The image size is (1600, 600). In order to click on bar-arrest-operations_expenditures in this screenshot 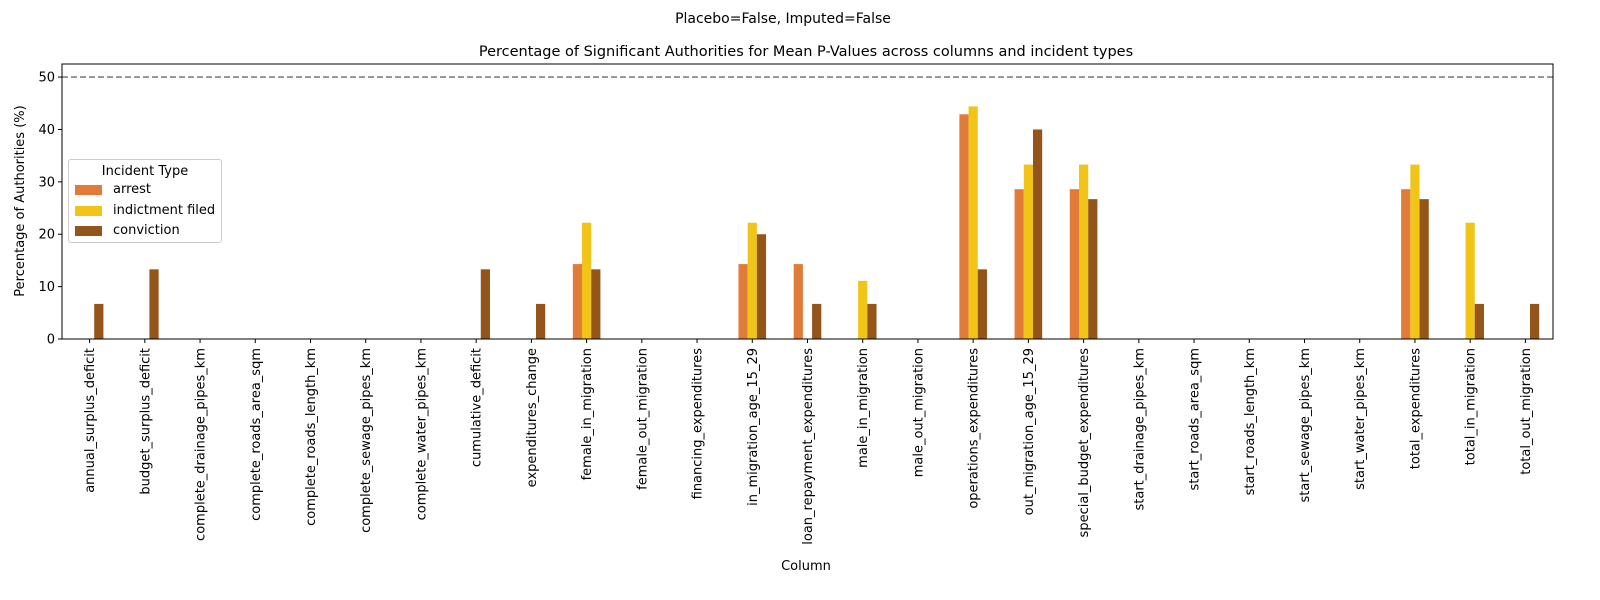, I will do `click(964, 227)`.